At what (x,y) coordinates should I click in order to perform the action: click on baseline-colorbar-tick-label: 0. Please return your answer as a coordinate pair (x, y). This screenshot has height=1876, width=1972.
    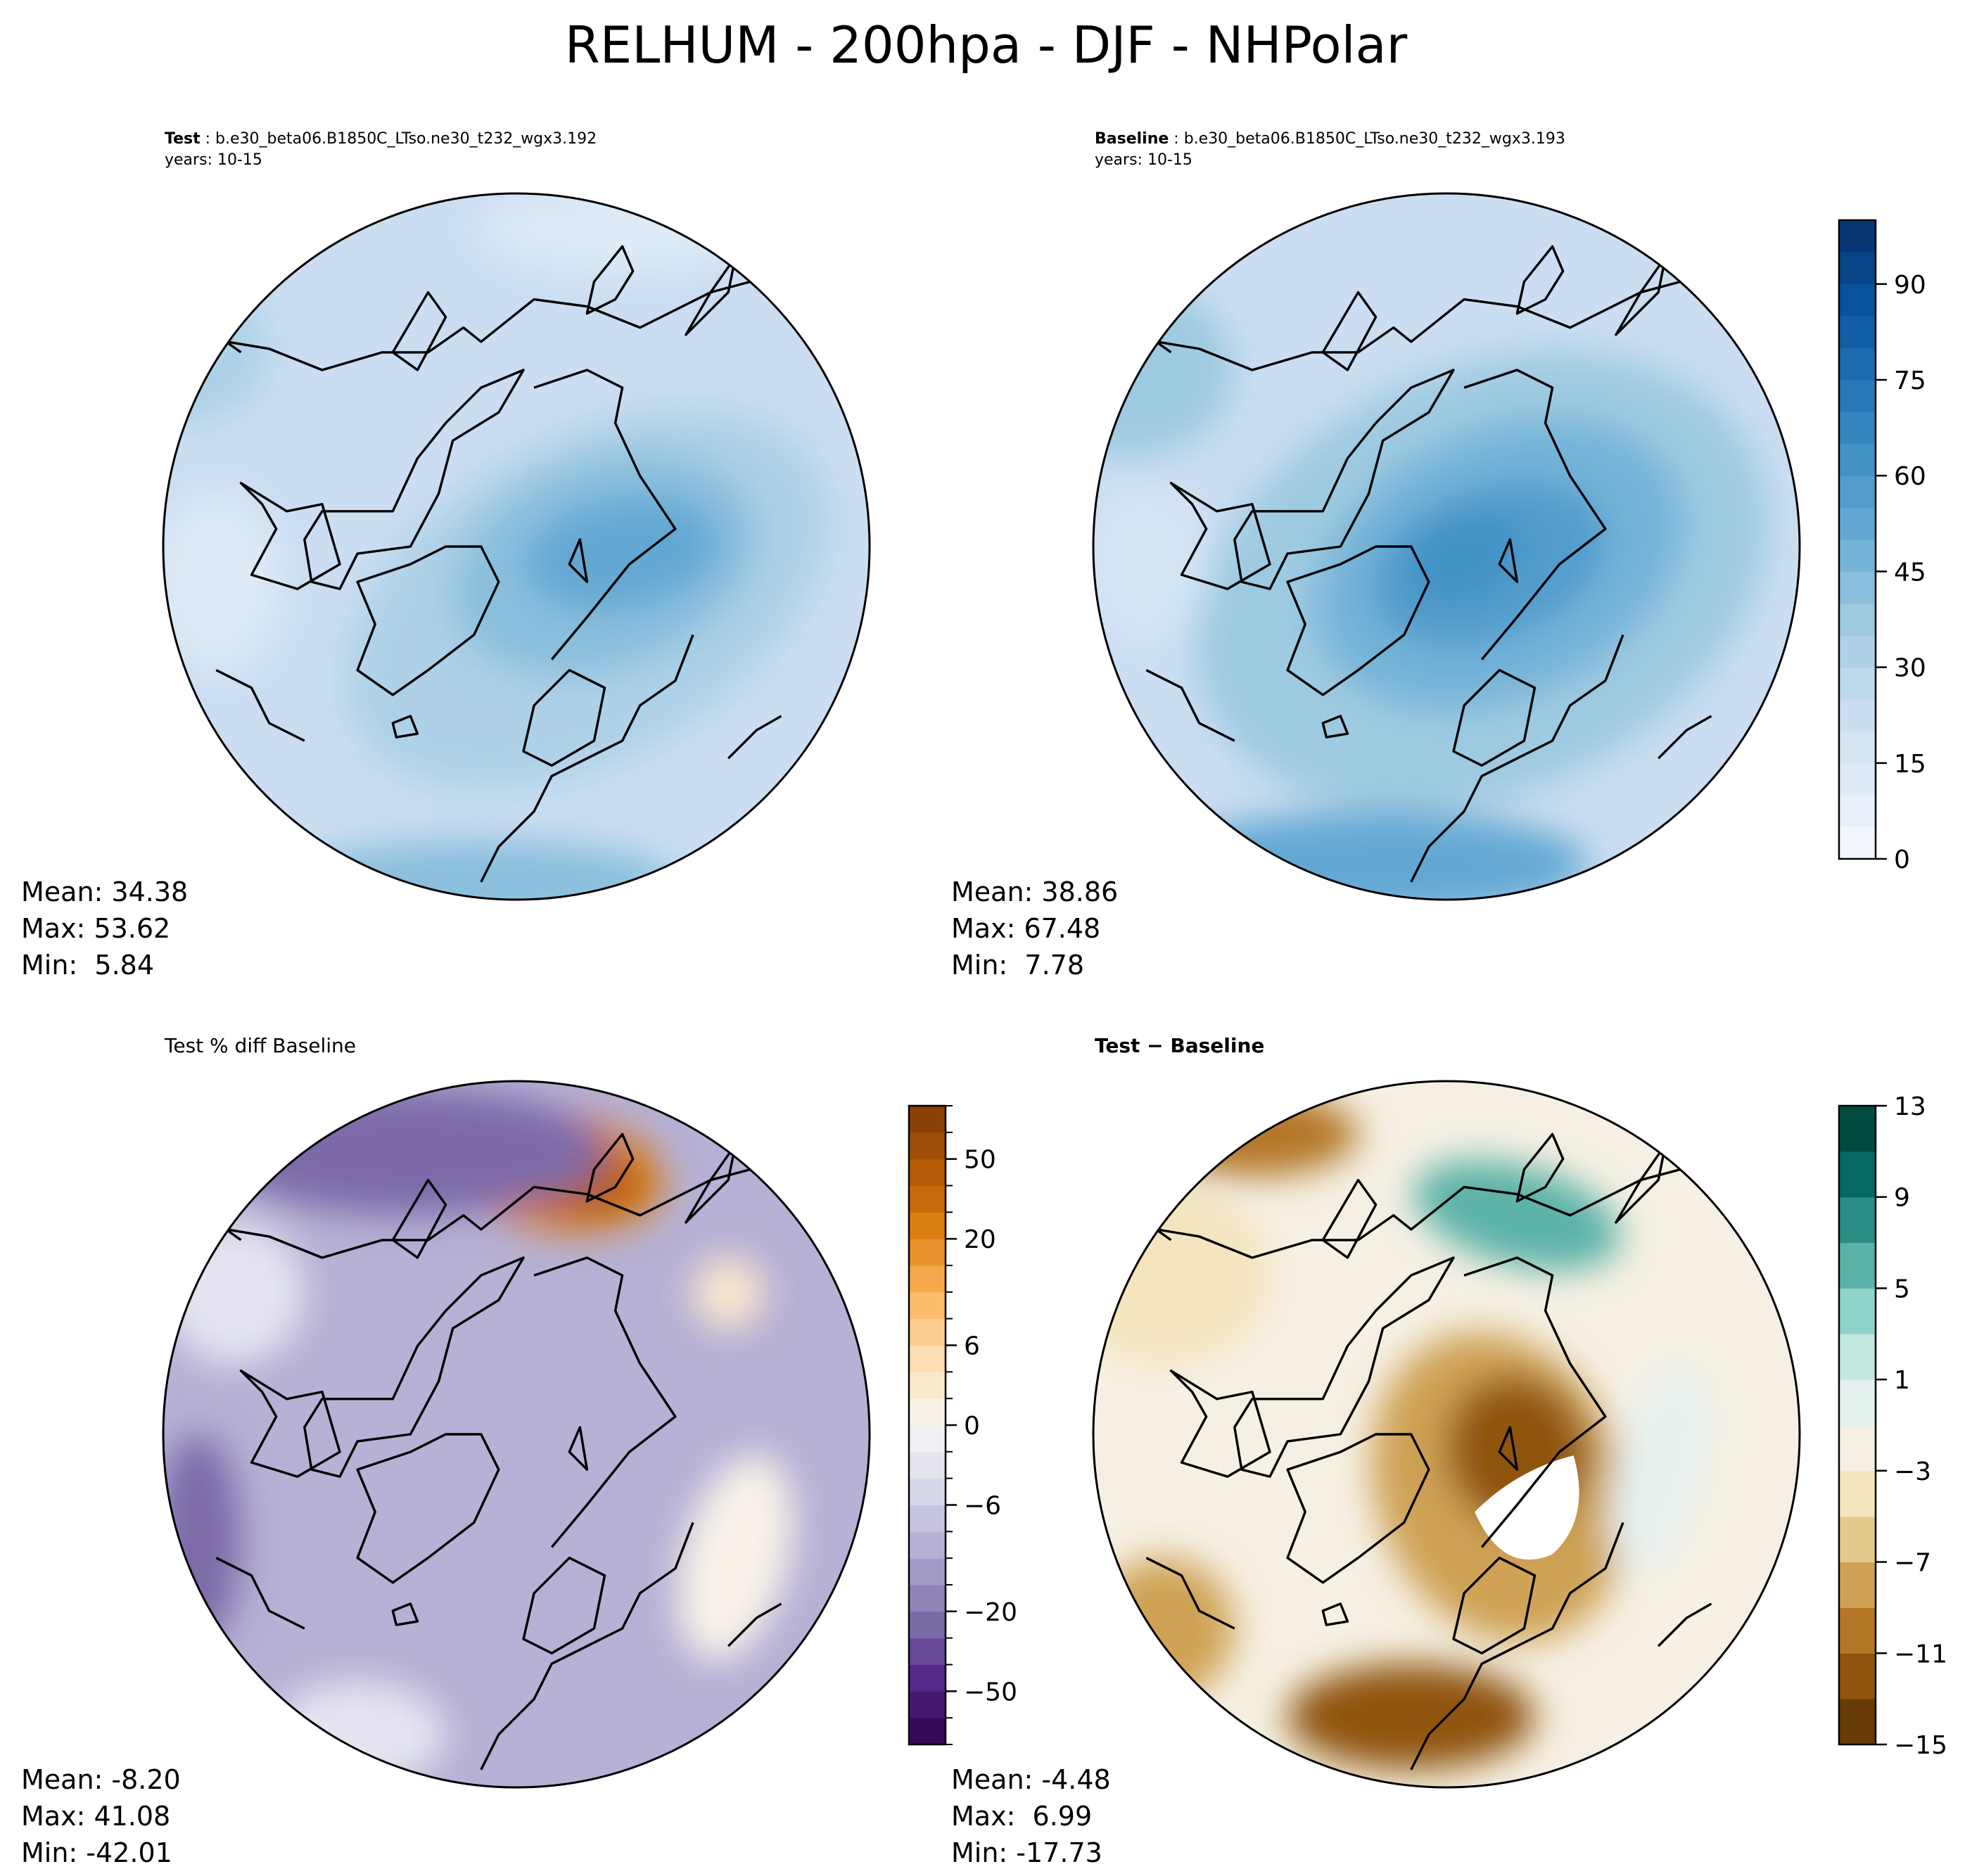
    Looking at the image, I should click on (1902, 860).